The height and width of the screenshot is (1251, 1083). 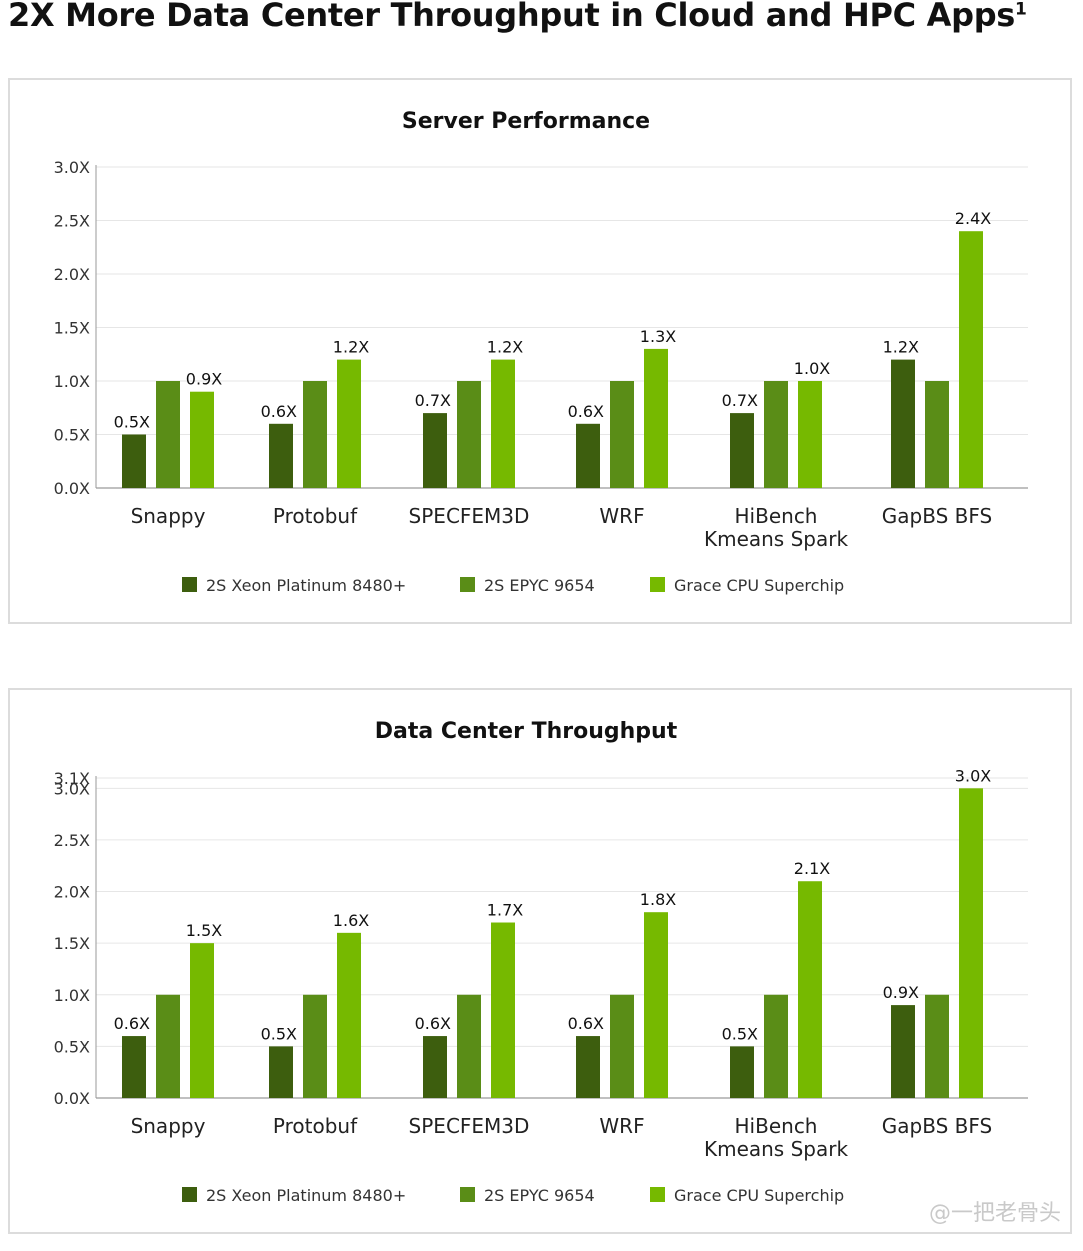 I want to click on data-label: 2.1X, so click(x=812, y=868).